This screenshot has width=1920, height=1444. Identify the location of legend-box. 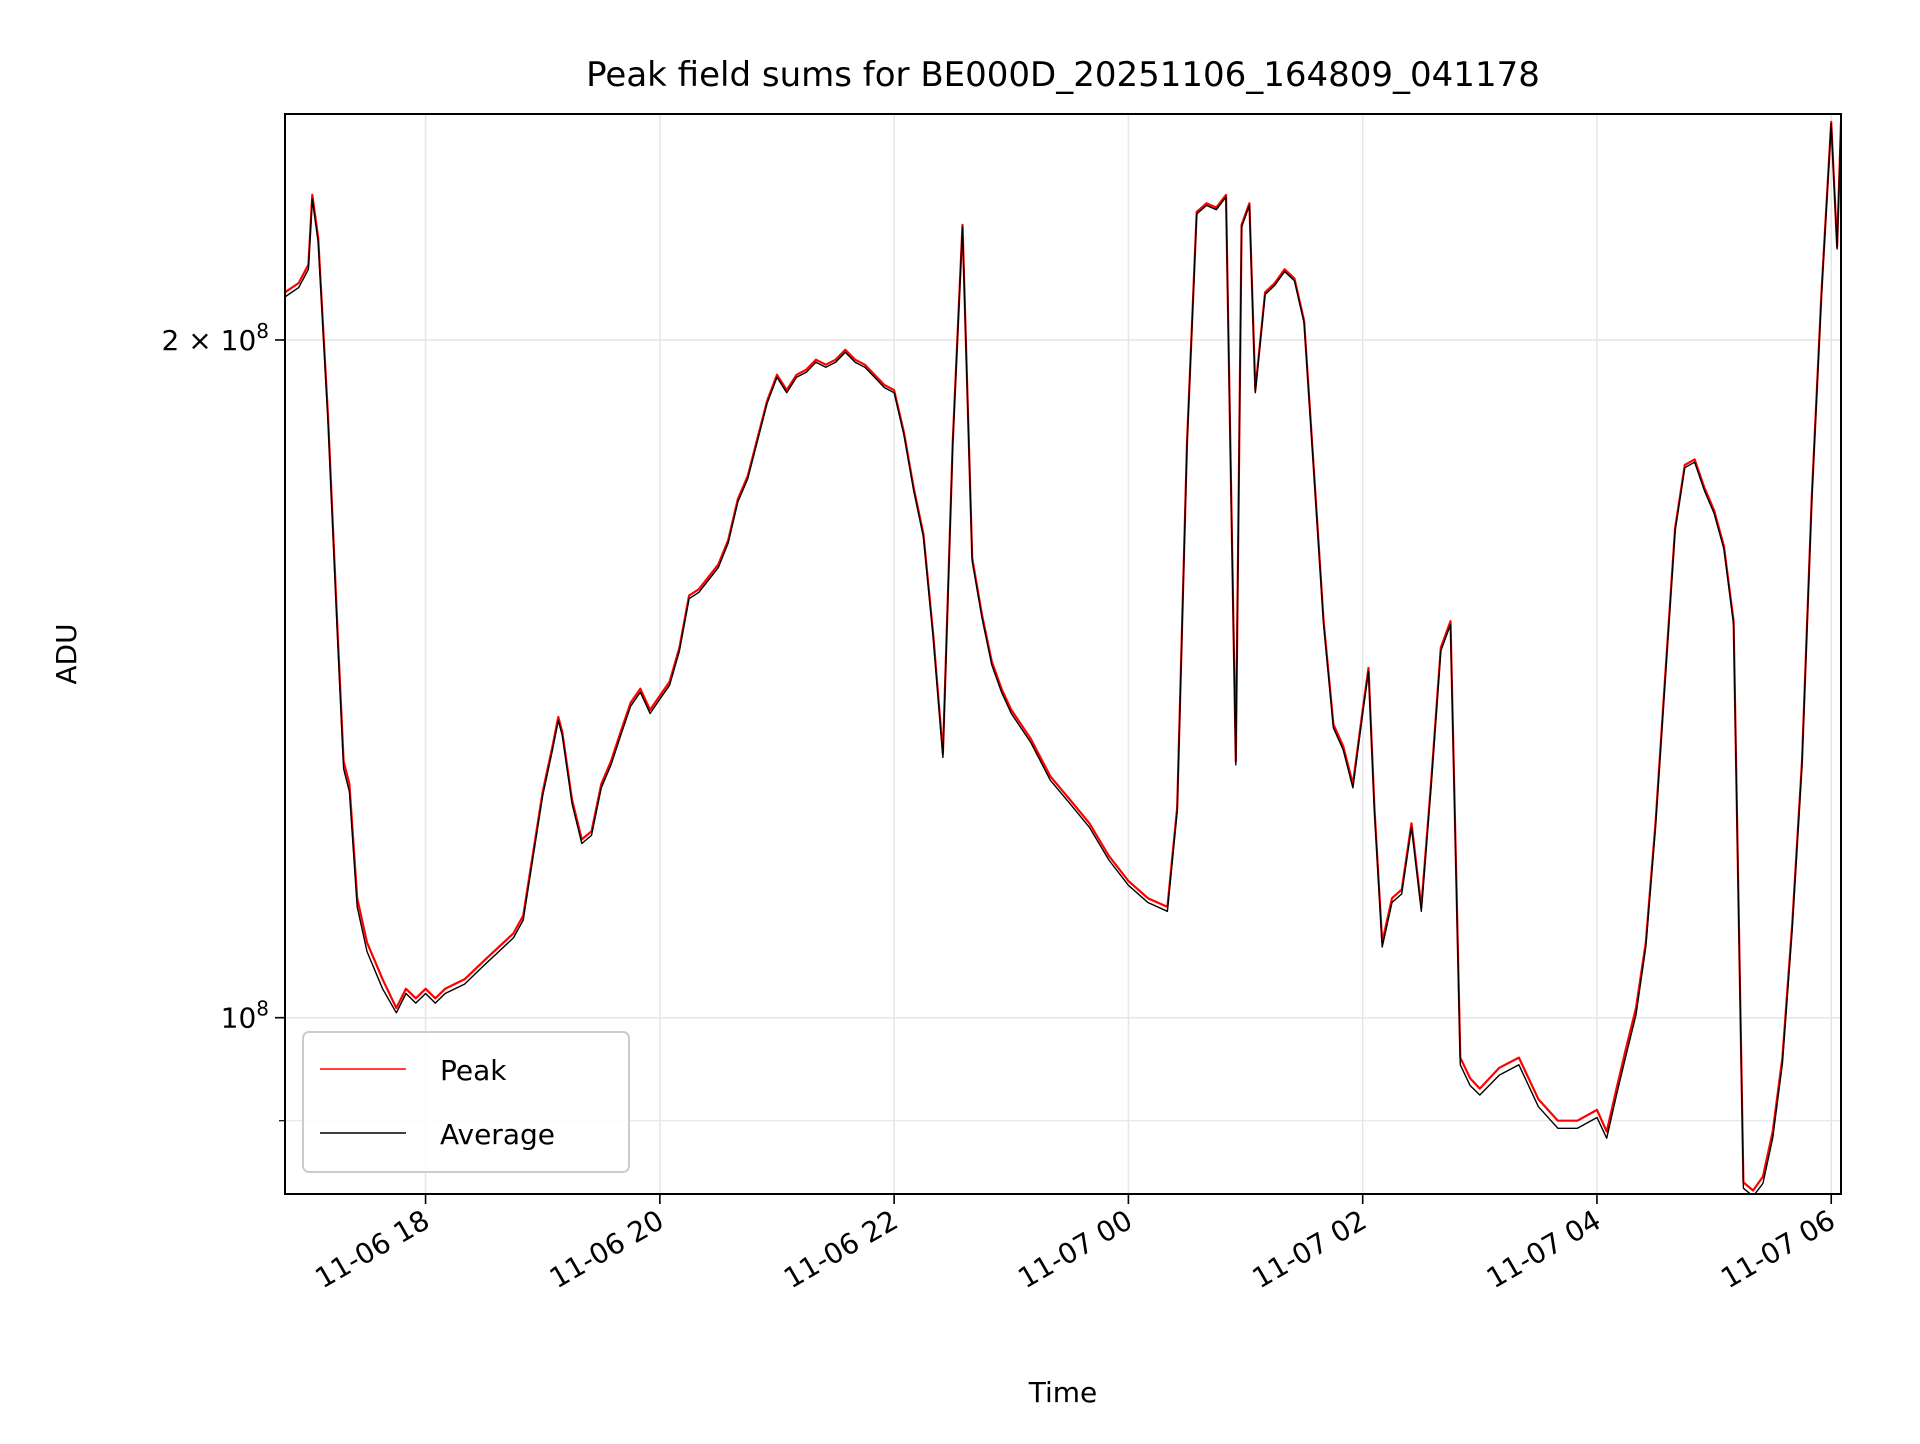
(466, 1102).